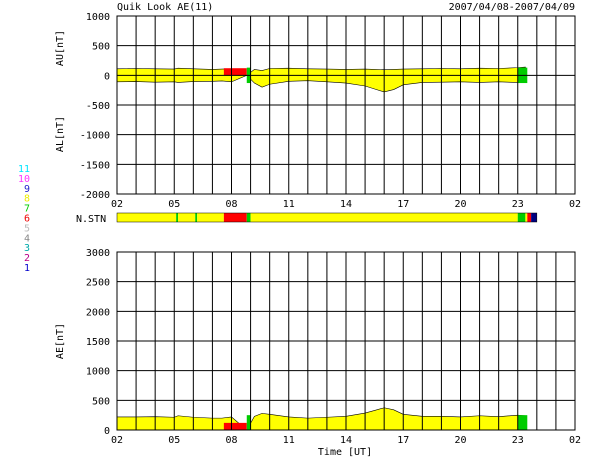 This screenshot has width=590, height=460. What do you see at coordinates (101, 47) in the screenshot?
I see `au-al-ytick-label: 500` at bounding box center [101, 47].